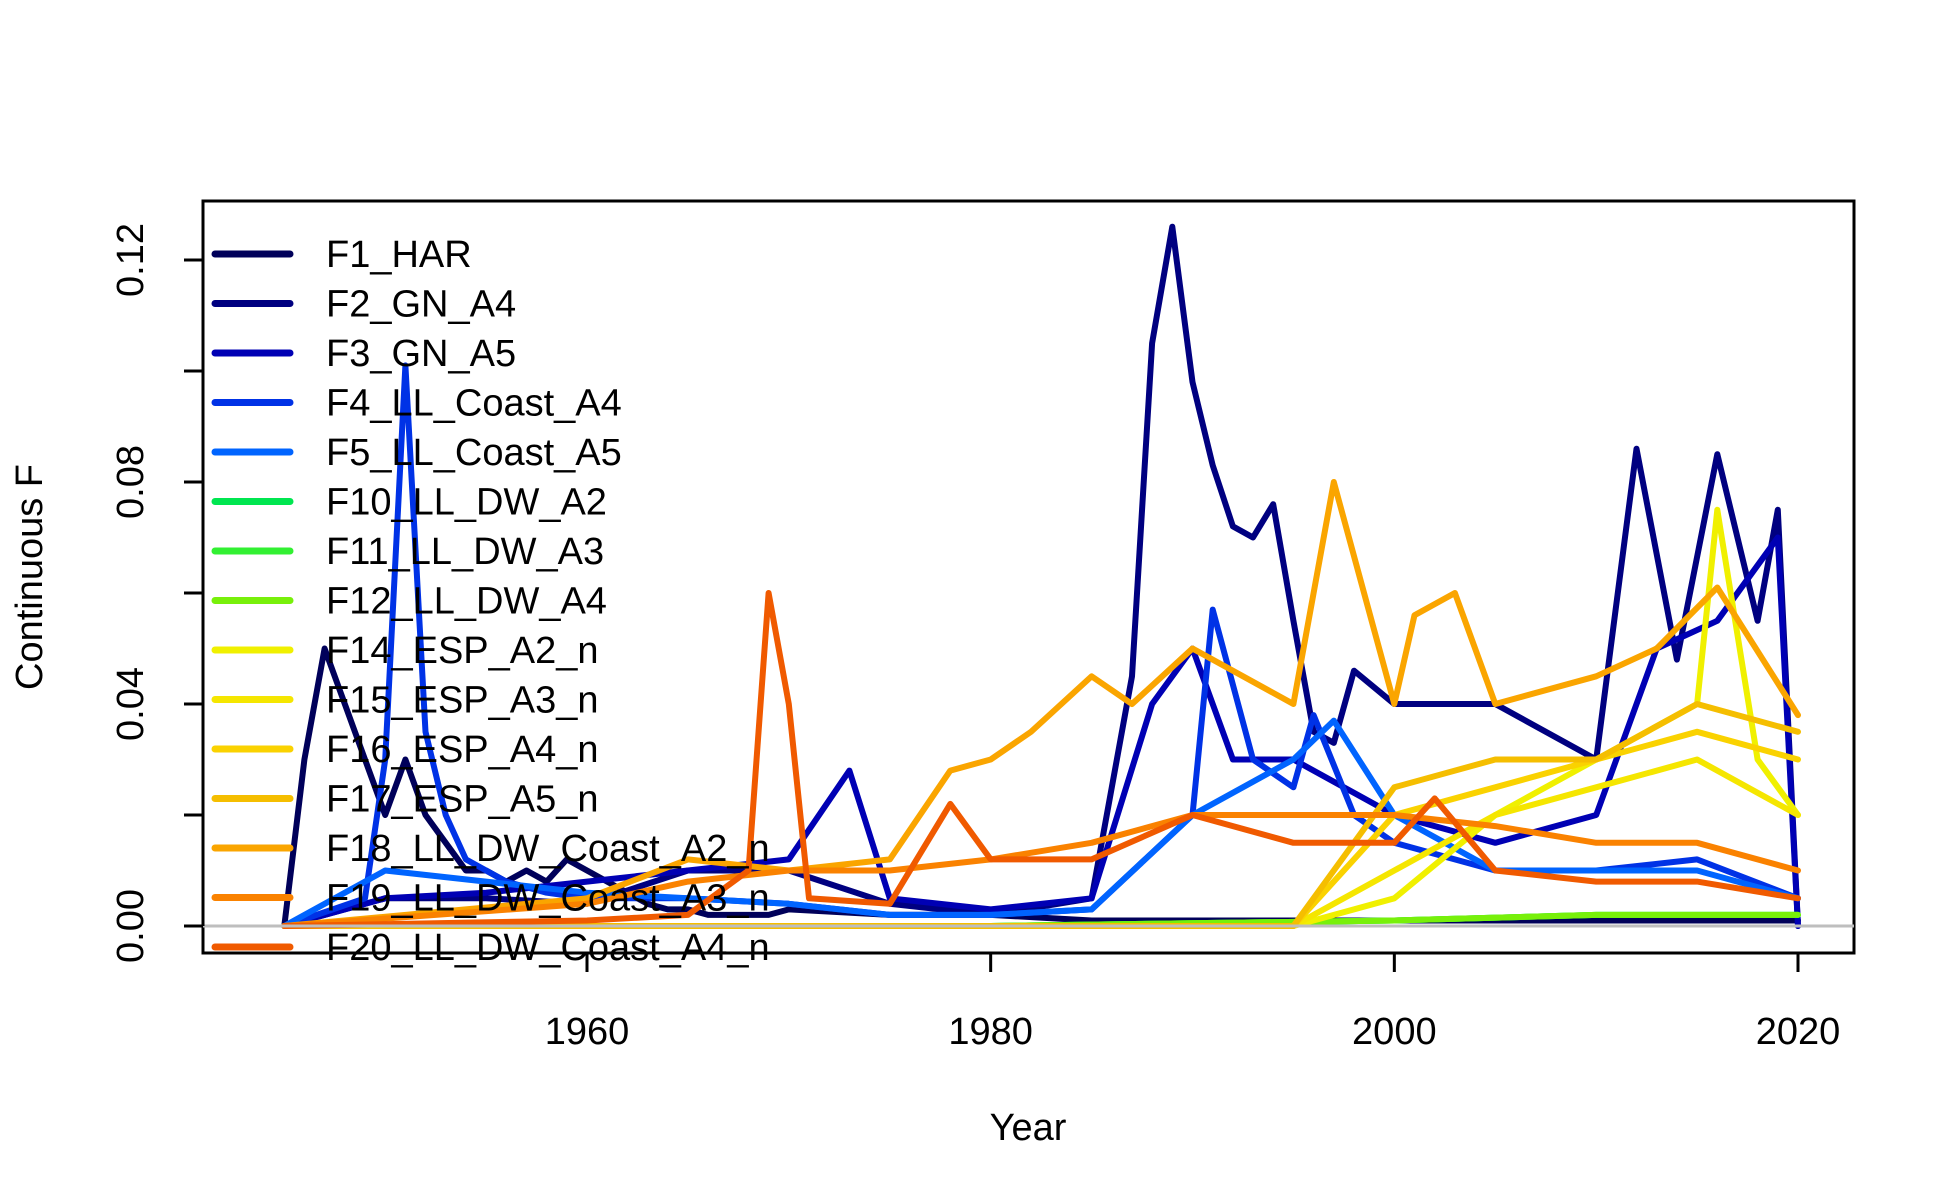 This screenshot has height=1200, width=1950. I want to click on y-tick-label: 0.08, so click(131, 482).